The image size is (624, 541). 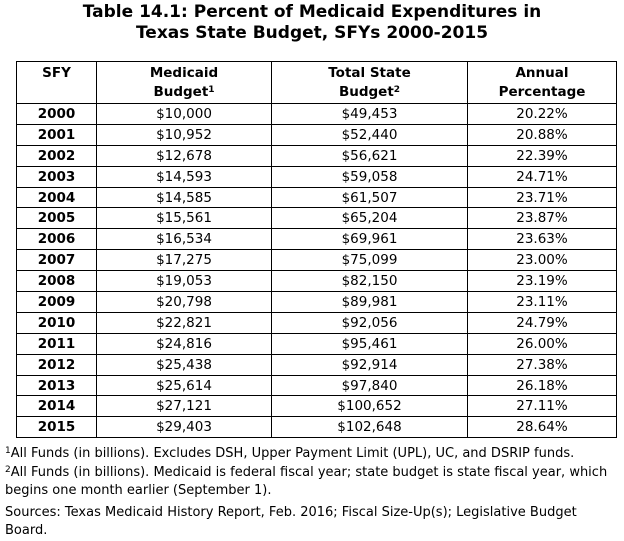 What do you see at coordinates (542, 385) in the screenshot?
I see `cell-annual-percentage: 26.18%` at bounding box center [542, 385].